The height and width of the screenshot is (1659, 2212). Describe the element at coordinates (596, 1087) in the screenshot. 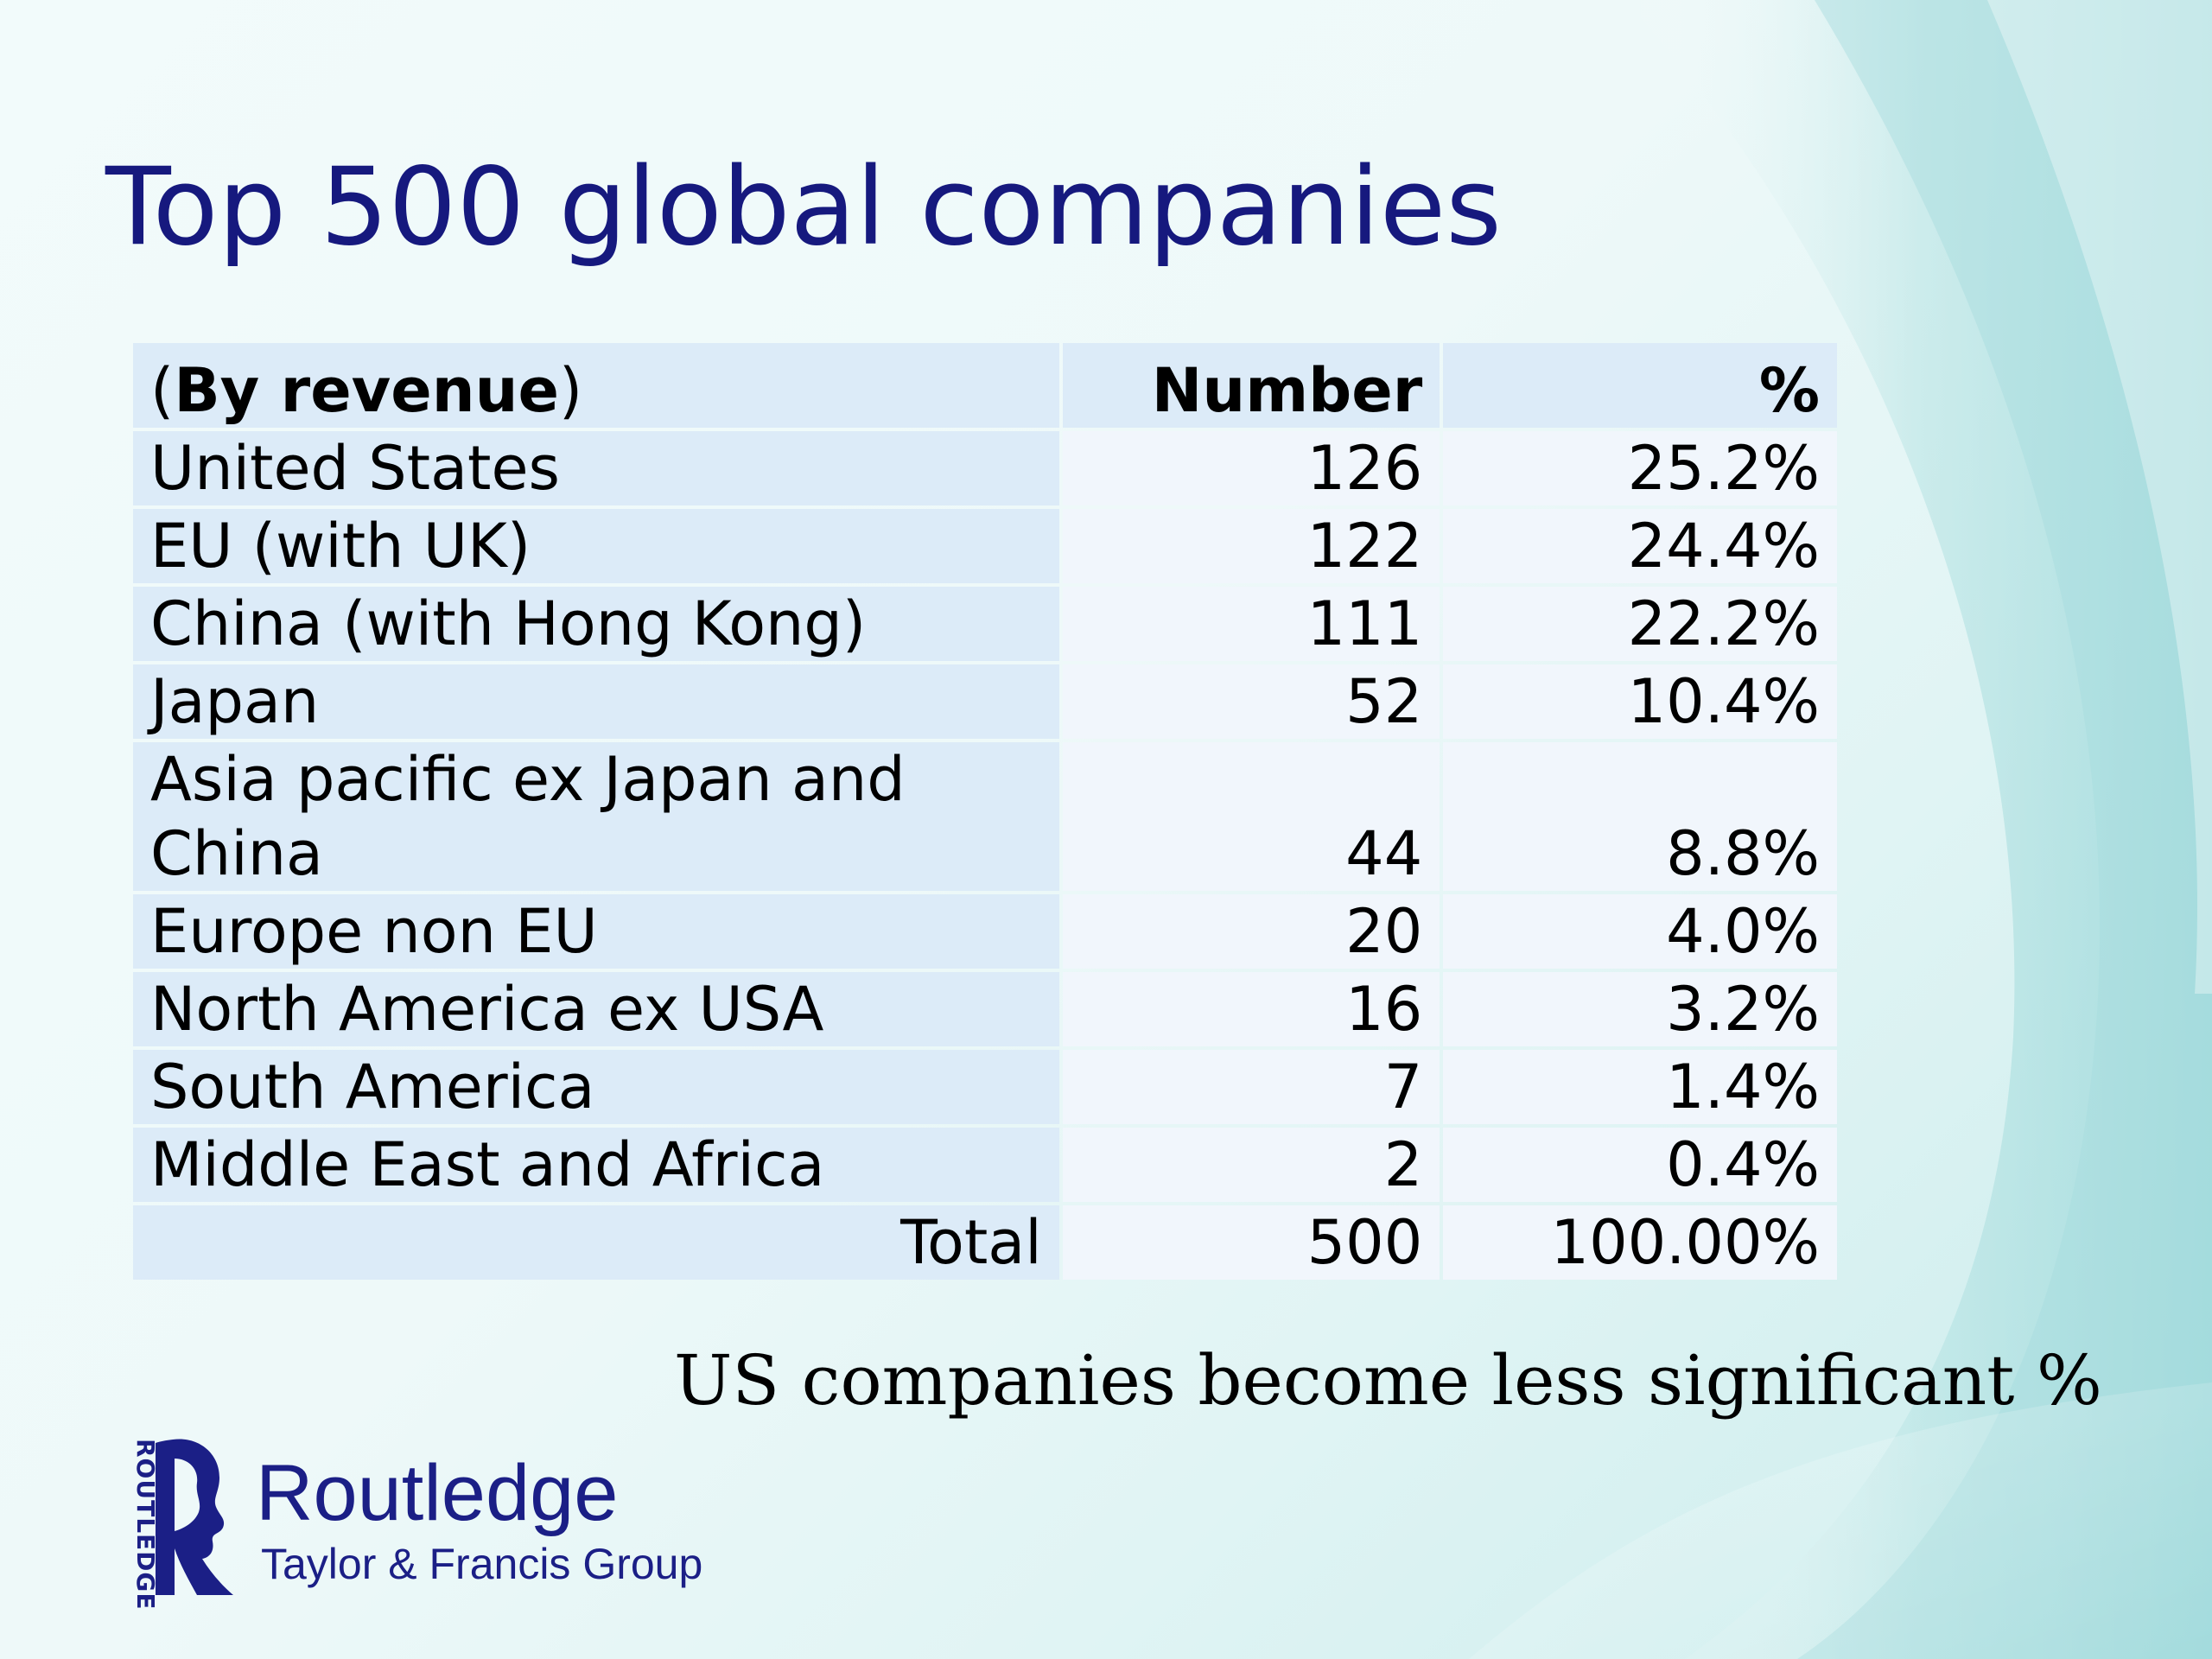

I see `row-label: South America` at that location.